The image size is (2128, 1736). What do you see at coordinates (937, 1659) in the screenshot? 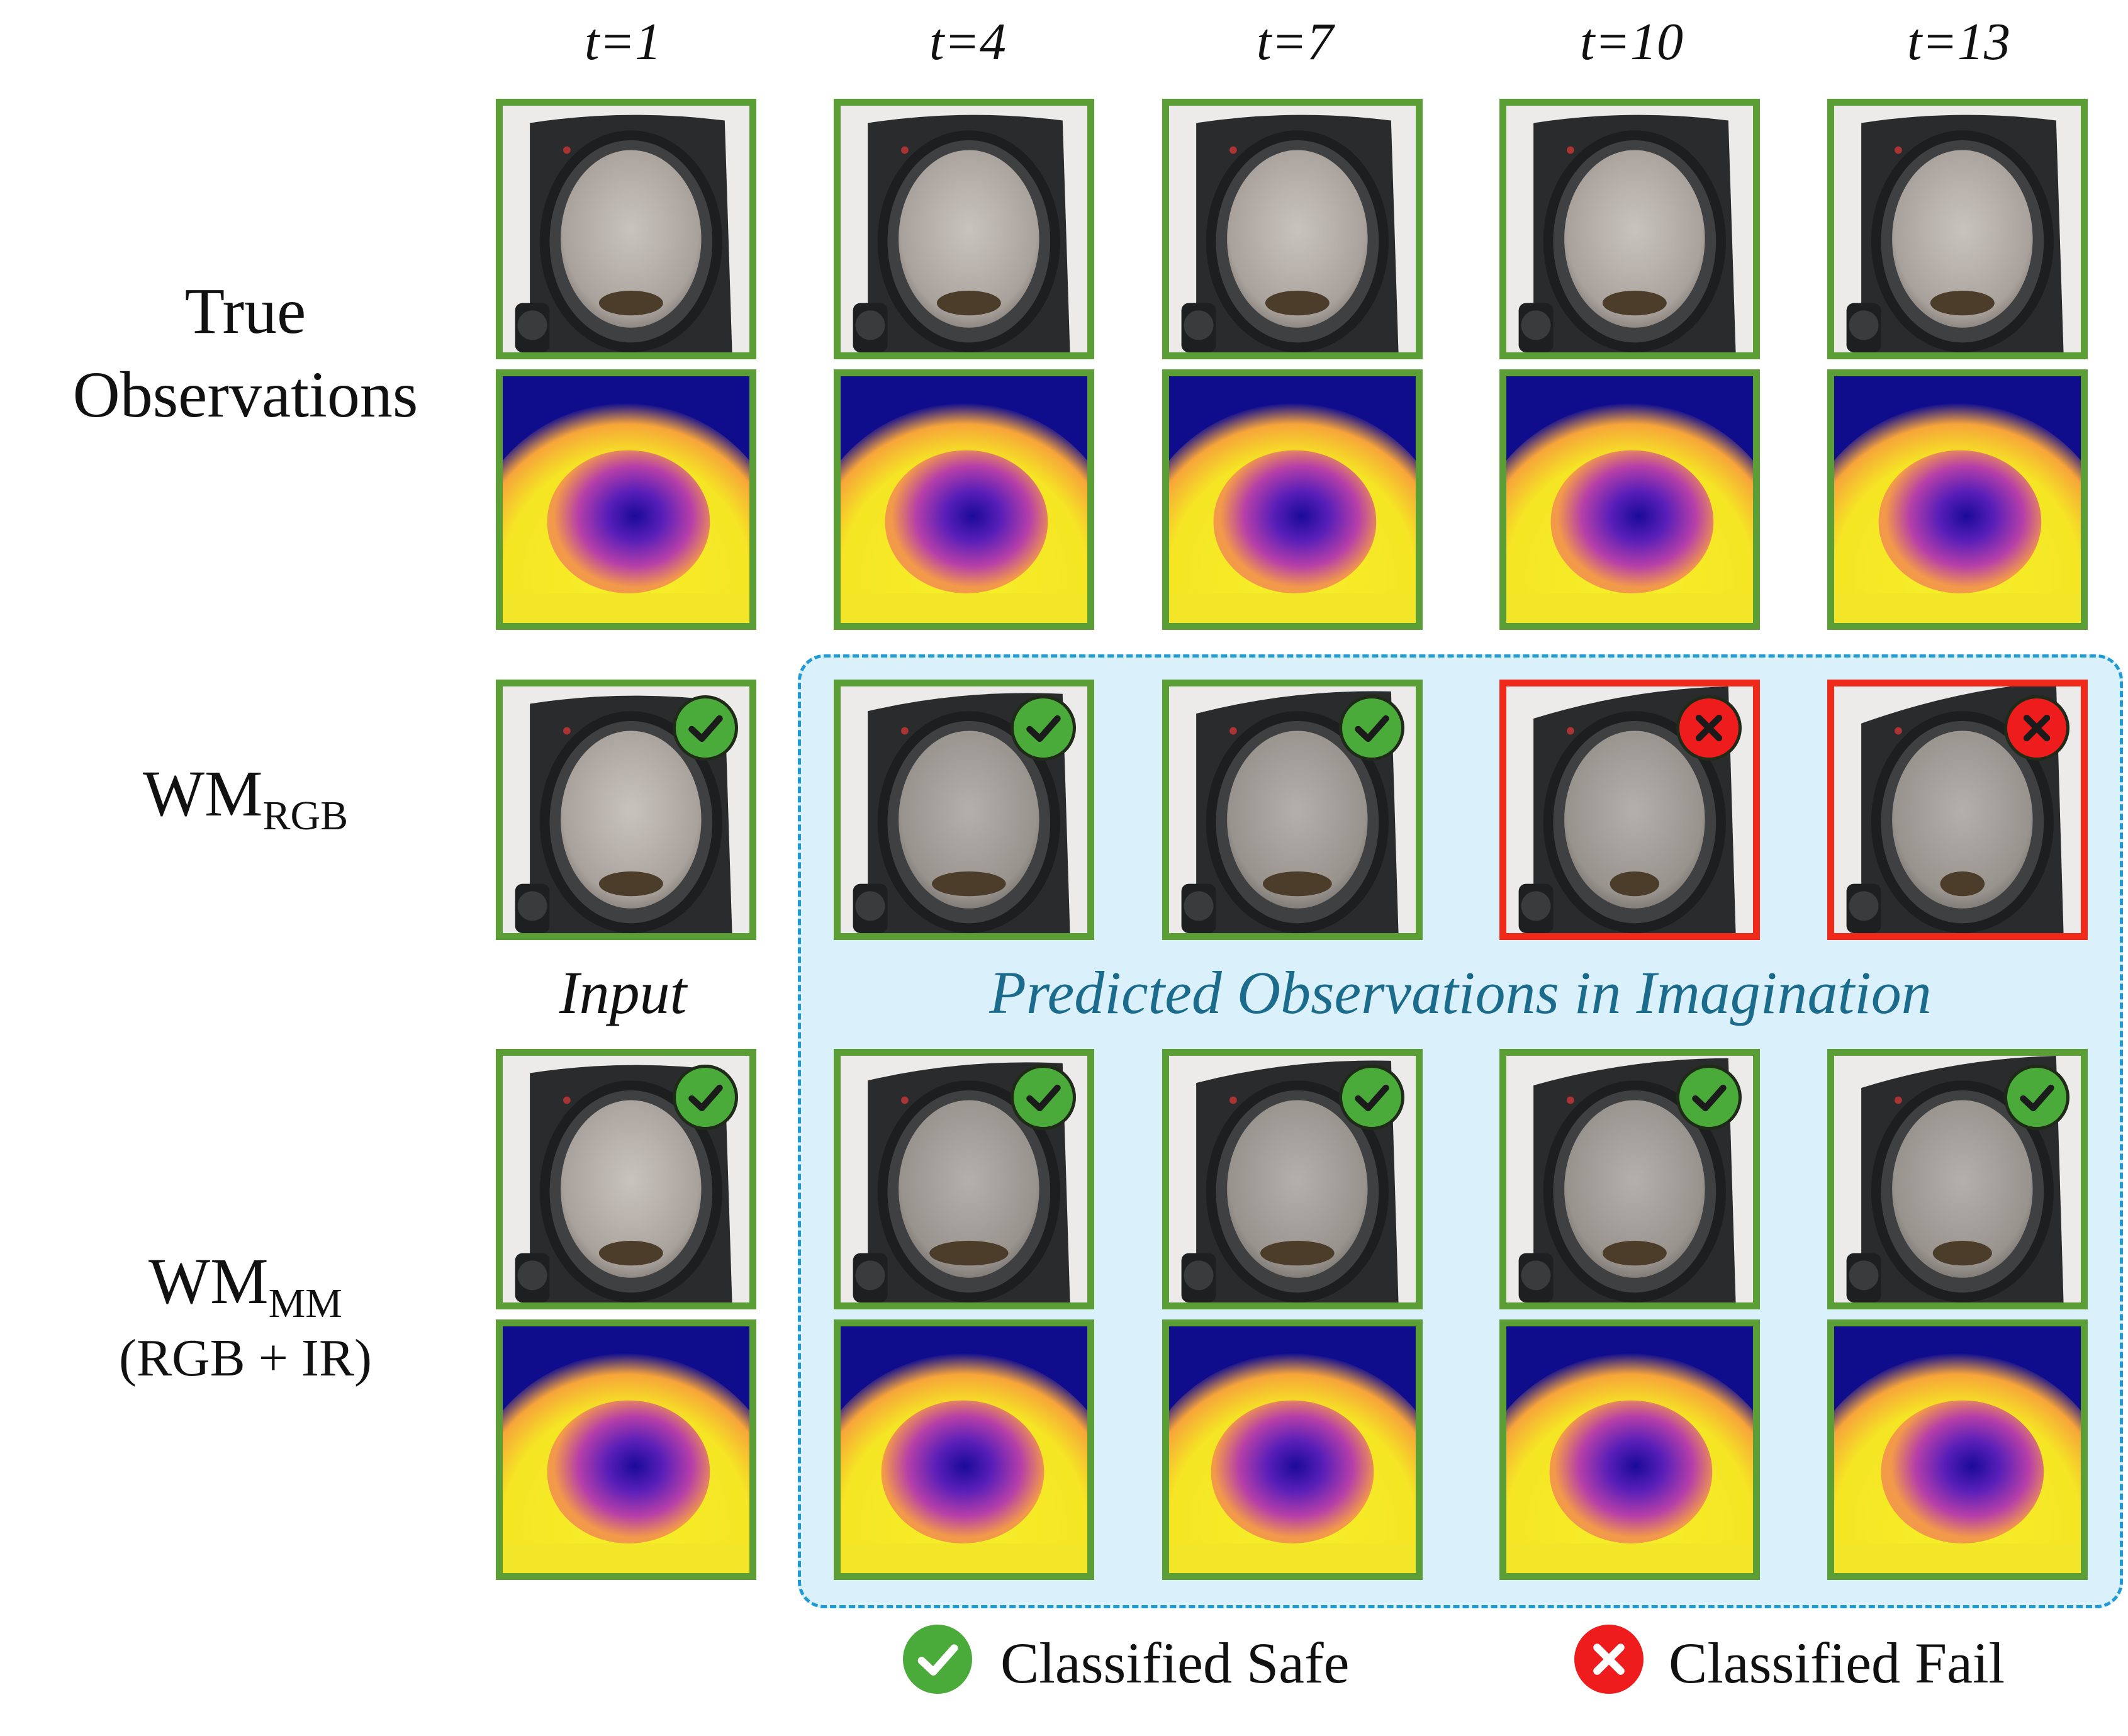
I see `legend-safe-check-icon` at bounding box center [937, 1659].